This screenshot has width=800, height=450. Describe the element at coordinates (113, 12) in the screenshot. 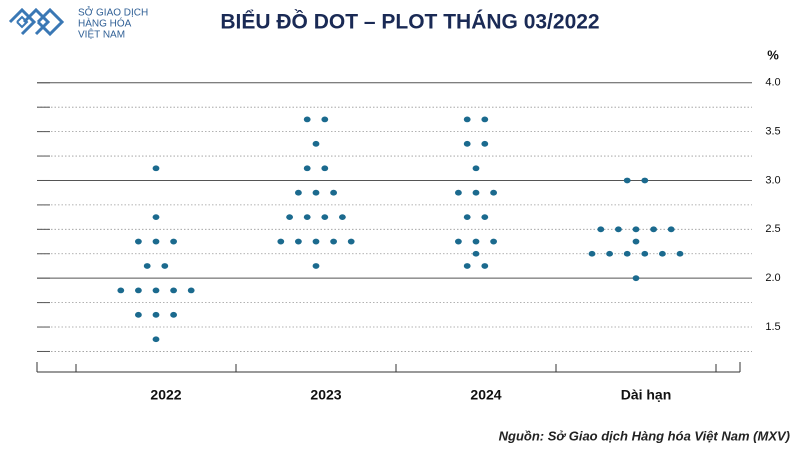

I see `logo-text: SỞ GIAO DỊCH` at that location.